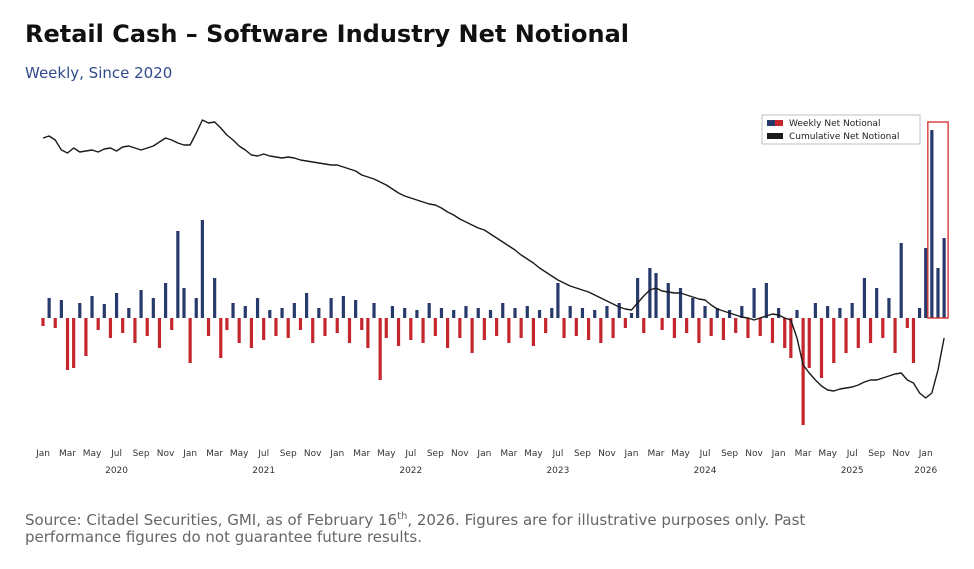 This screenshot has height=569, width=974. Describe the element at coordinates (938, 220) in the screenshot. I see `highlight-box` at that location.